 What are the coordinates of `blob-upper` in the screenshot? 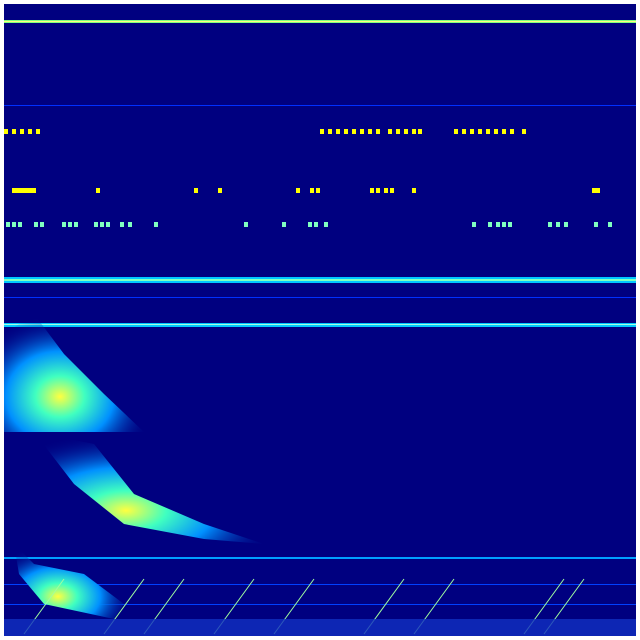 It's located at (74, 373).